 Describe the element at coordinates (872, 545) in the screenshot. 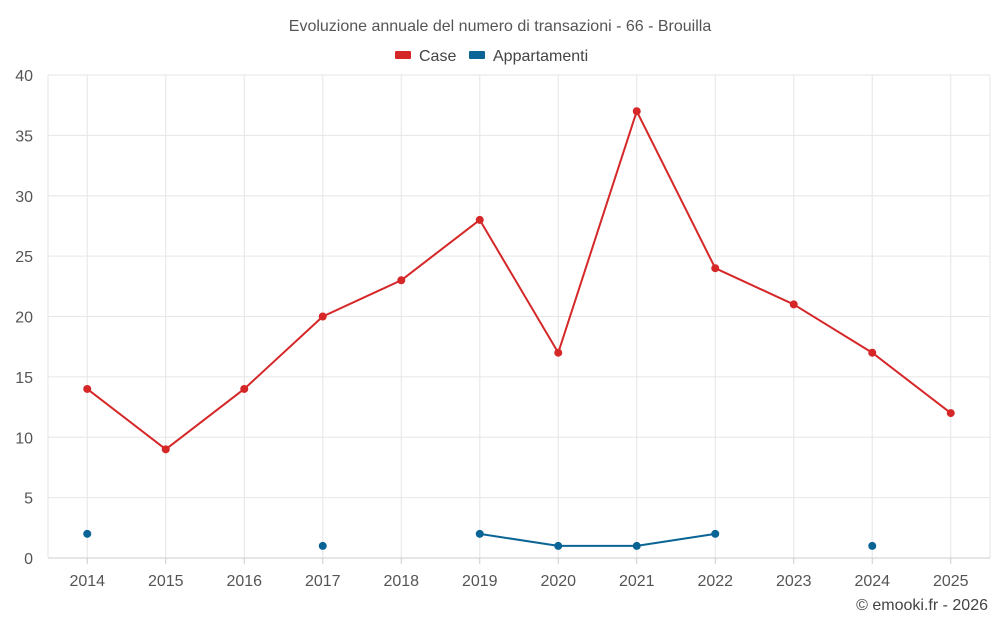

I see `data-point-appartamenti-2024` at that location.